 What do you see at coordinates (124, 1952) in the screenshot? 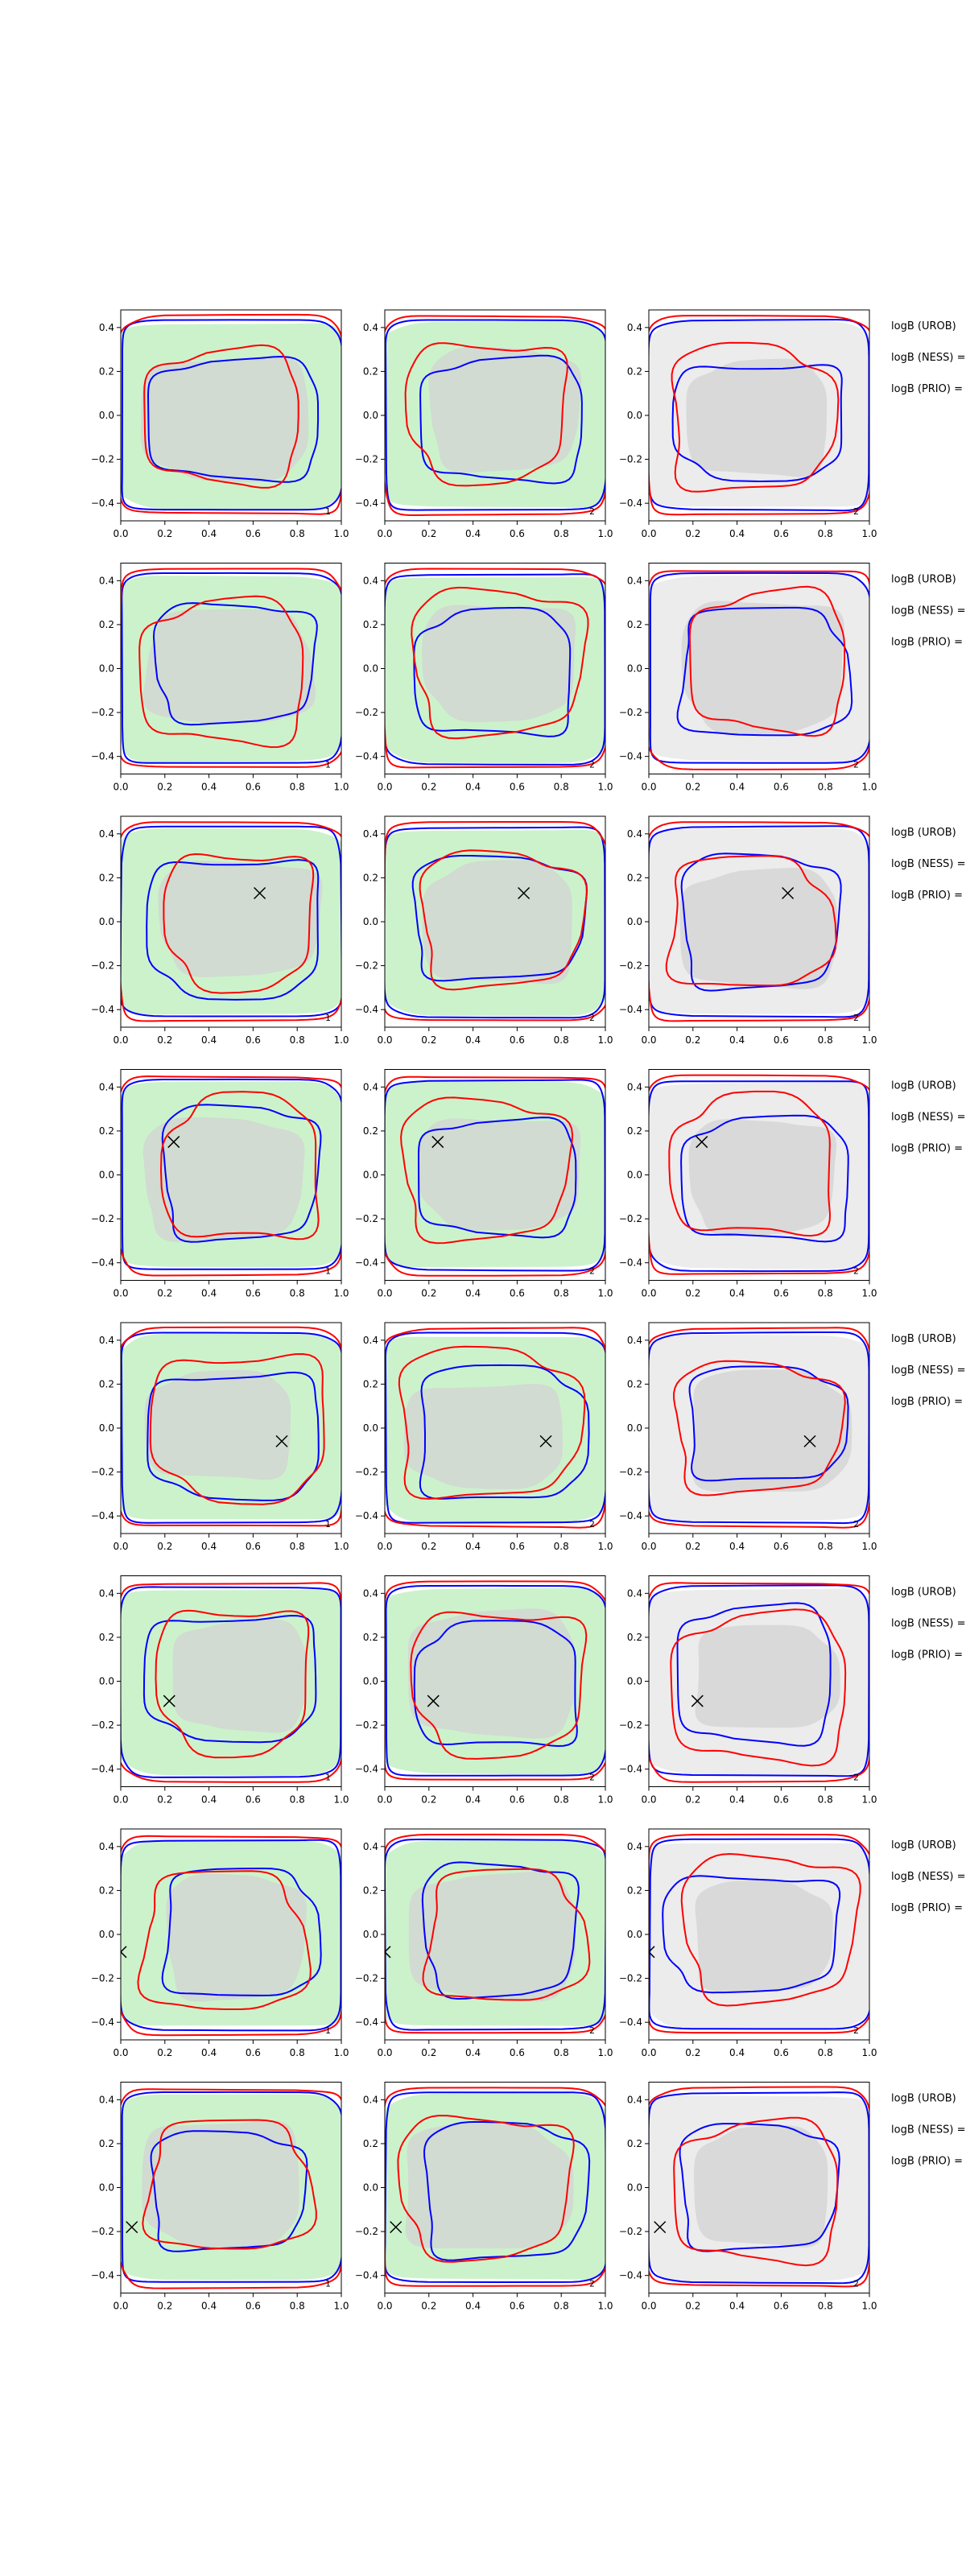
I see `marker-x` at bounding box center [124, 1952].